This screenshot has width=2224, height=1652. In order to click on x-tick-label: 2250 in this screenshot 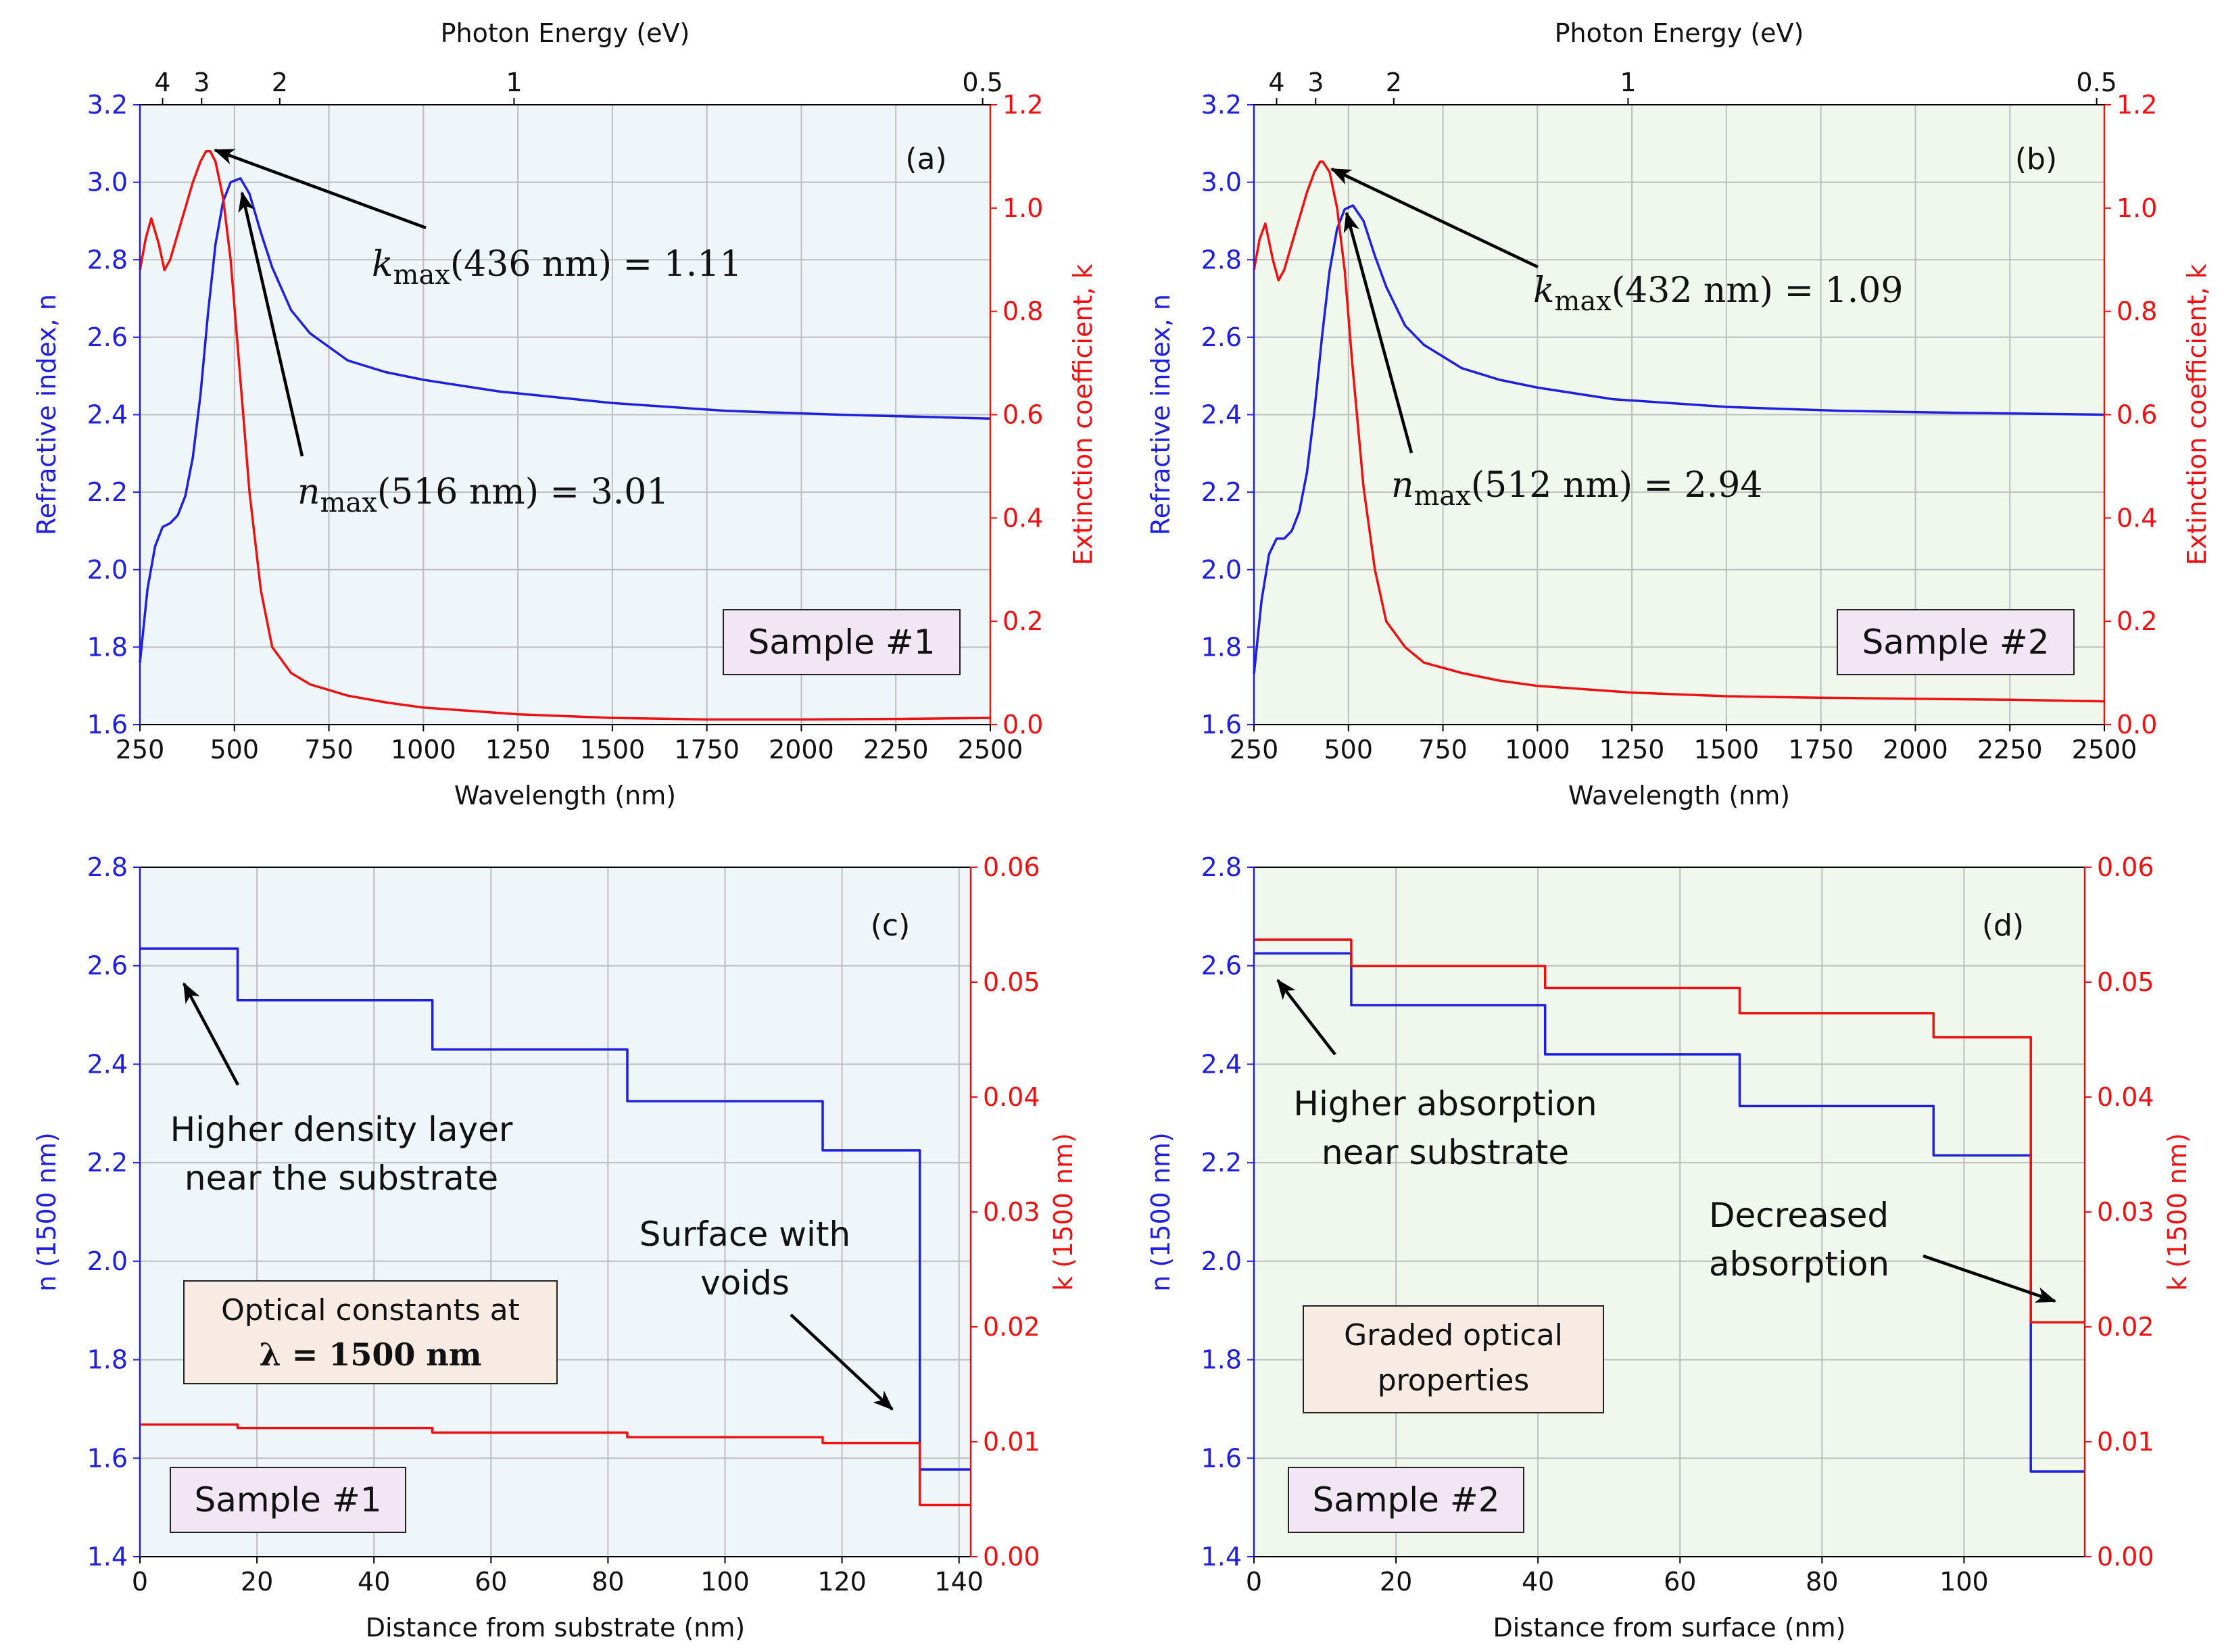, I will do `click(896, 749)`.